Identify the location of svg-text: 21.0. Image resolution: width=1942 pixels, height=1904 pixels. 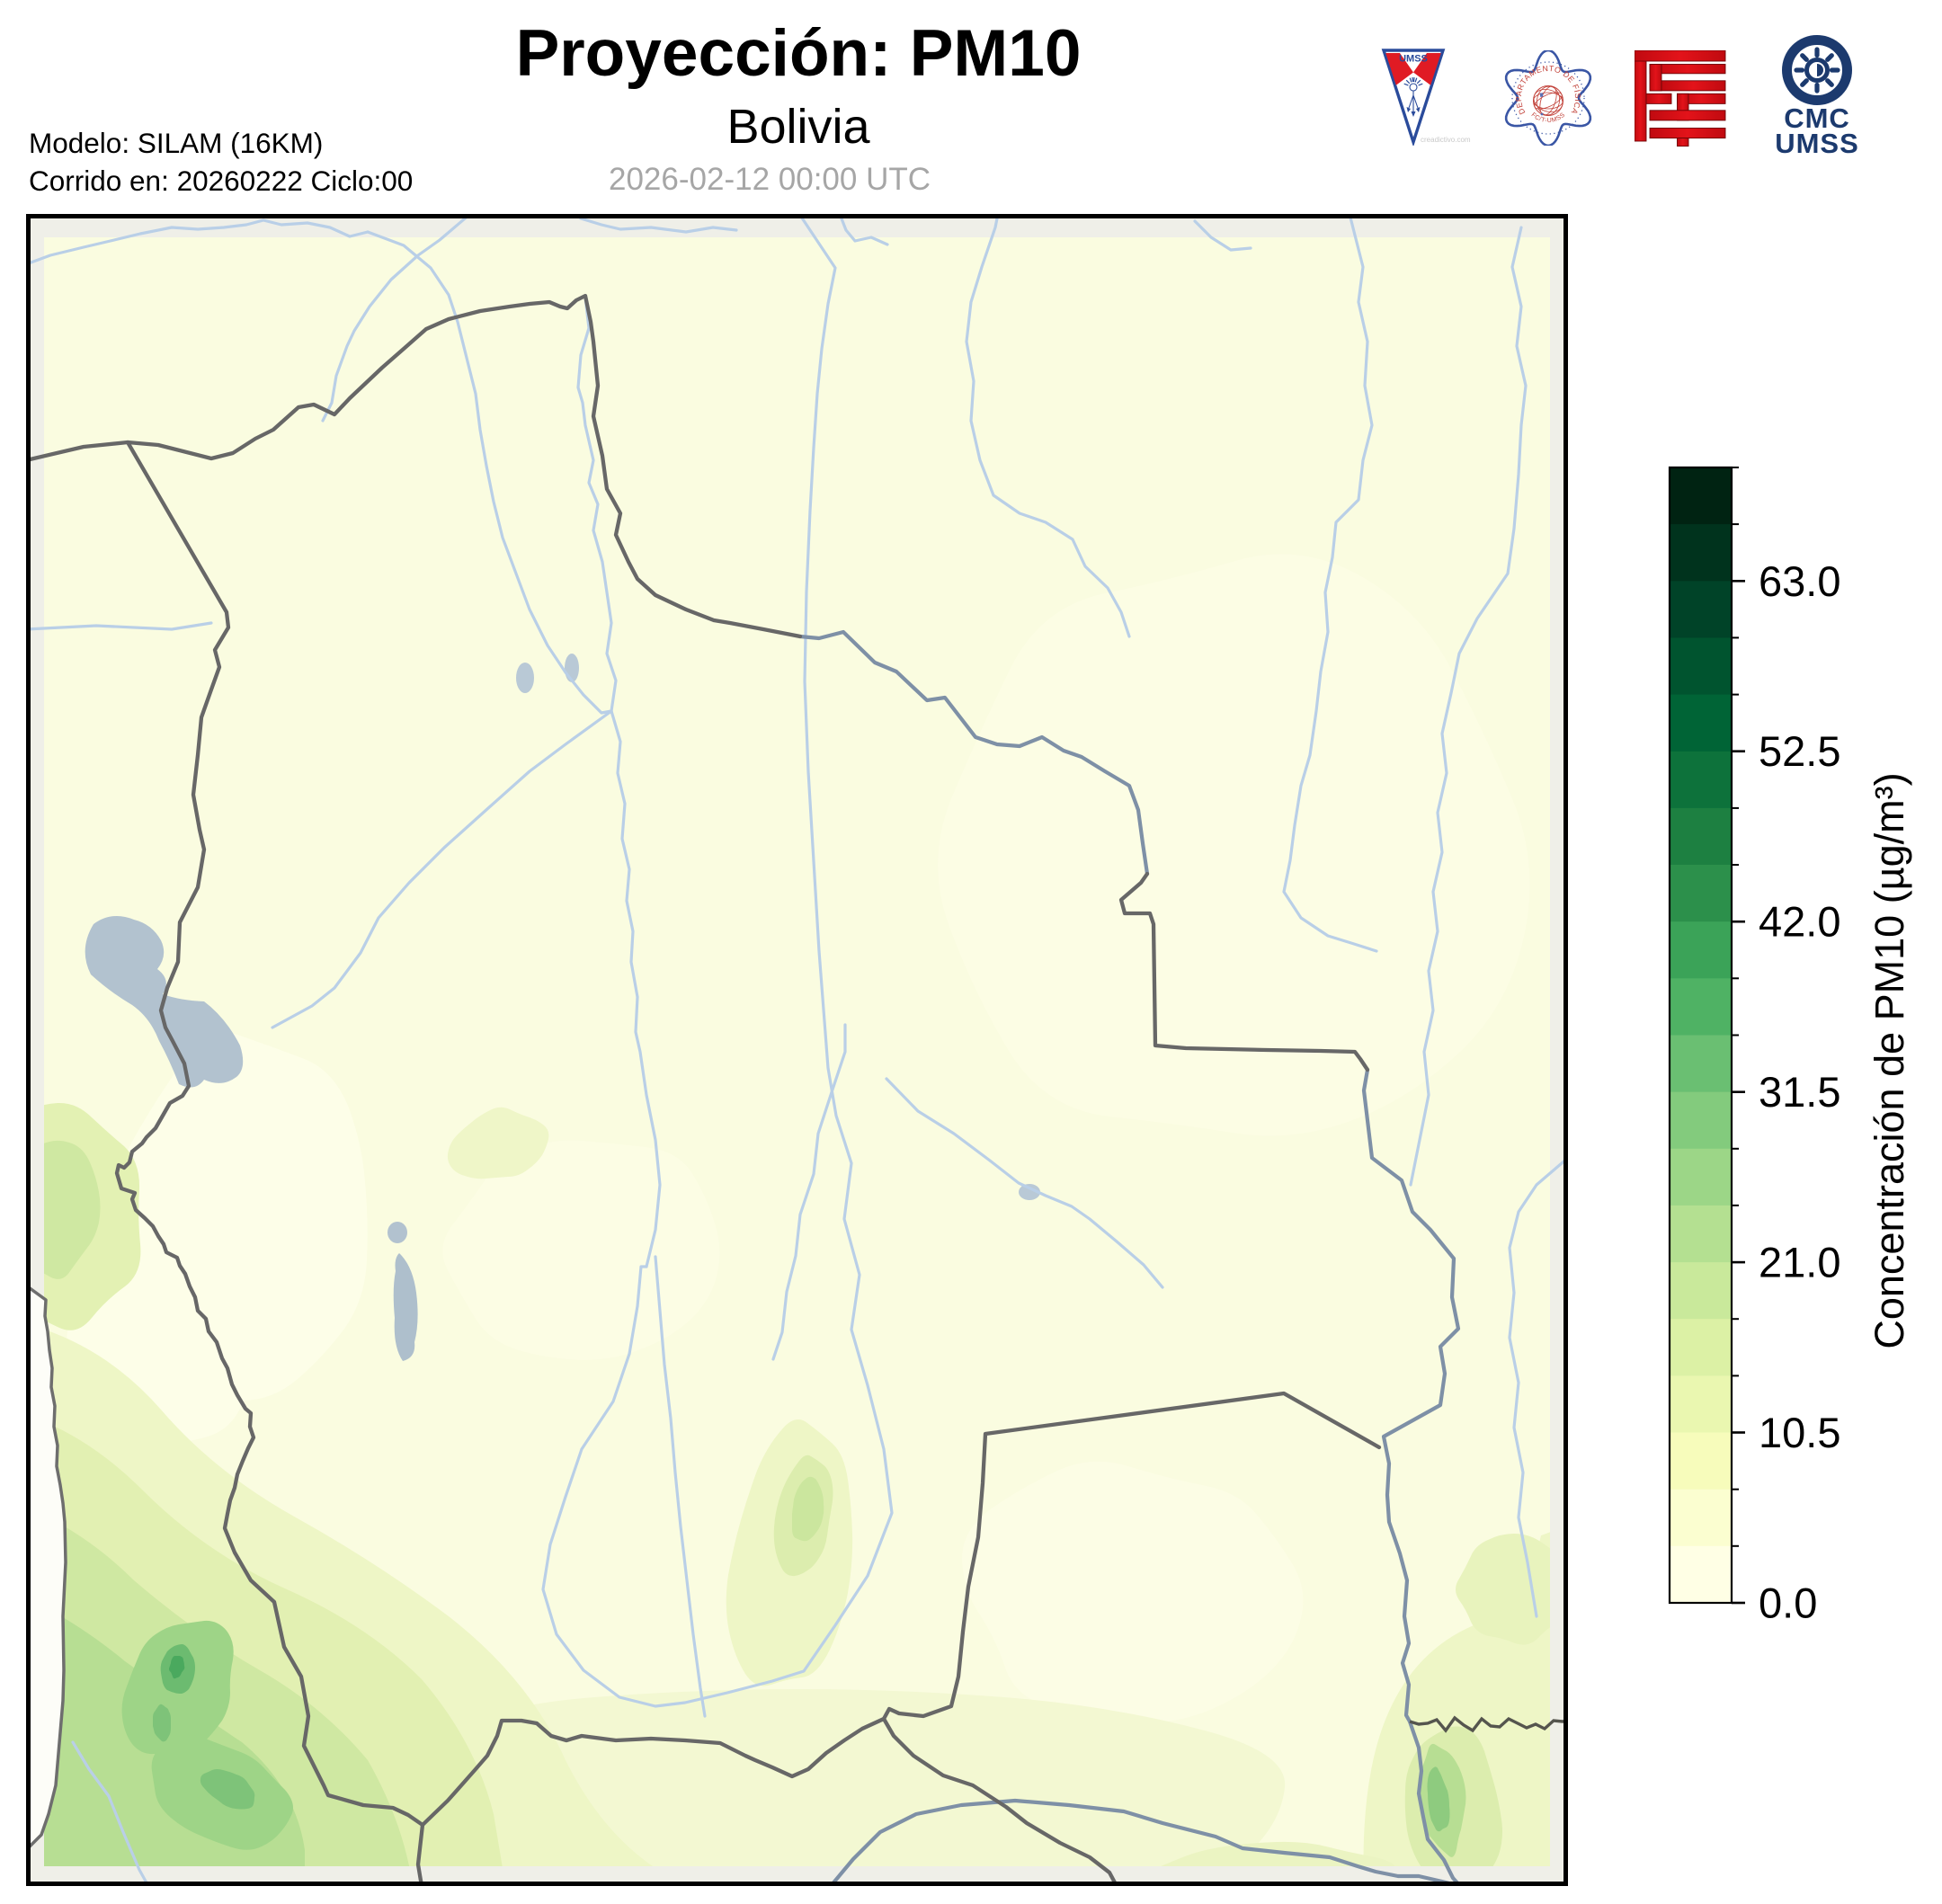
(1799, 1262).